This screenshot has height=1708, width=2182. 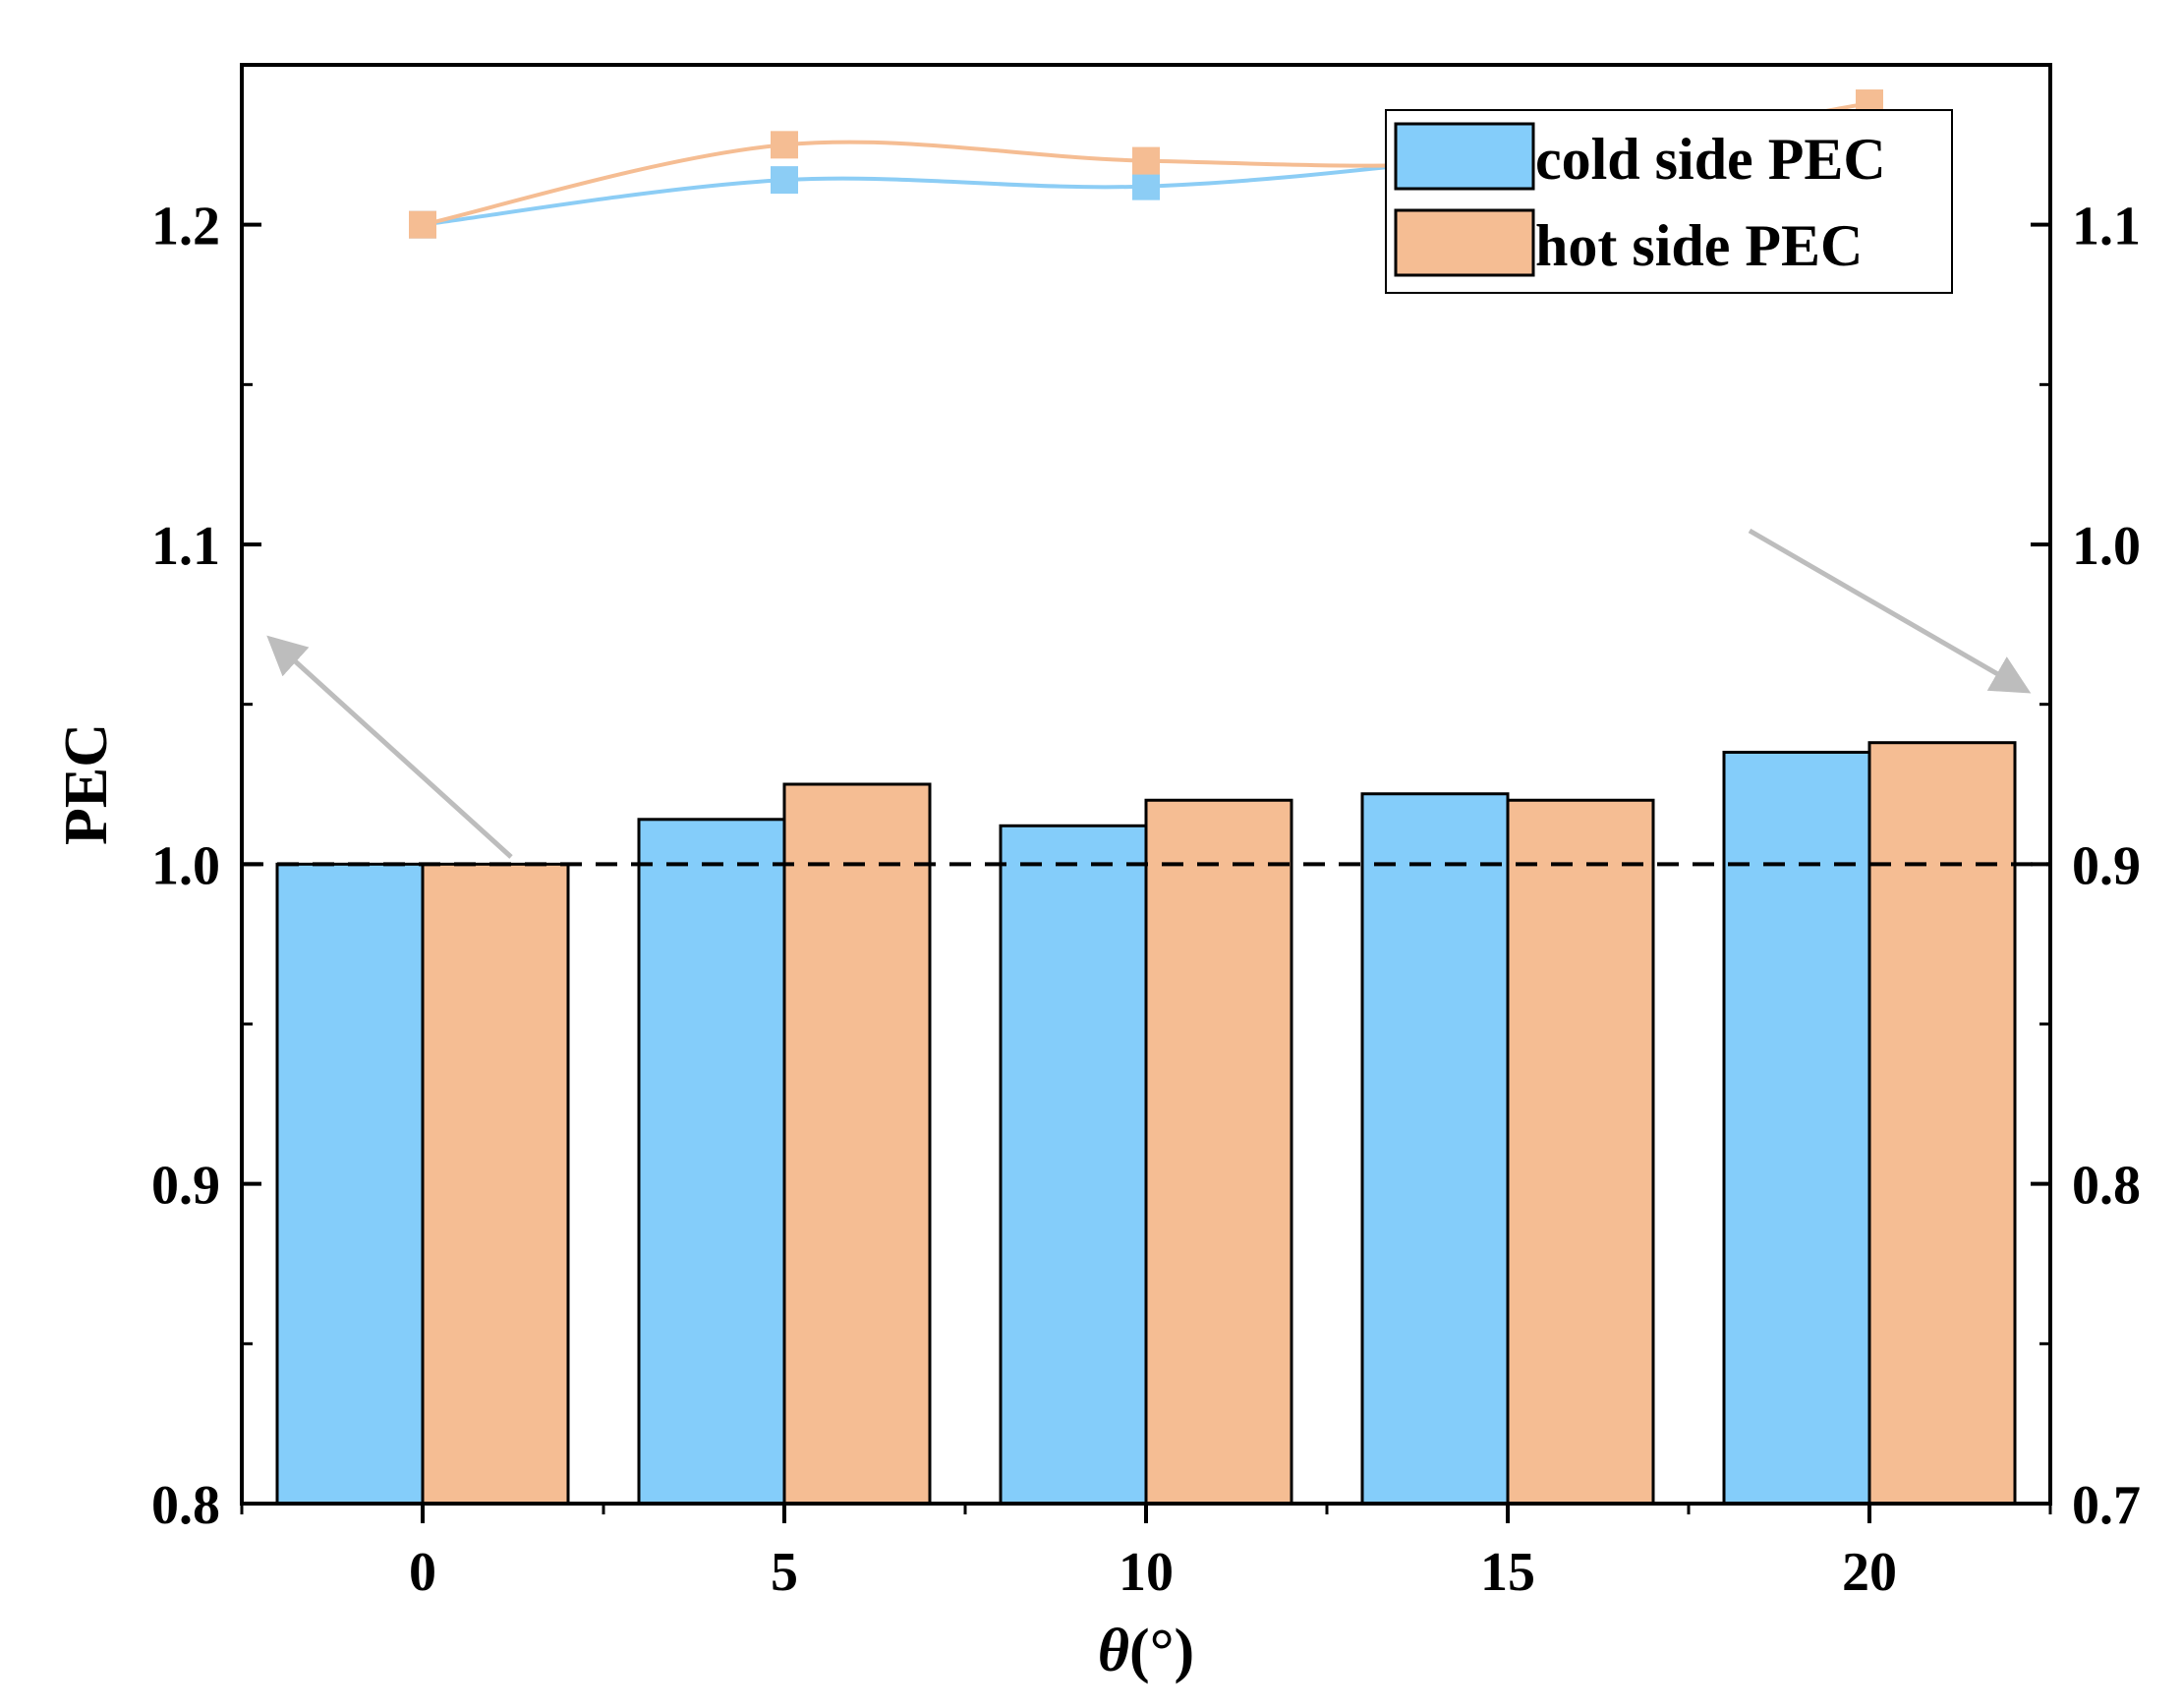 I want to click on y-right-tick-label-0.8: 0.8, so click(x=2106, y=1186).